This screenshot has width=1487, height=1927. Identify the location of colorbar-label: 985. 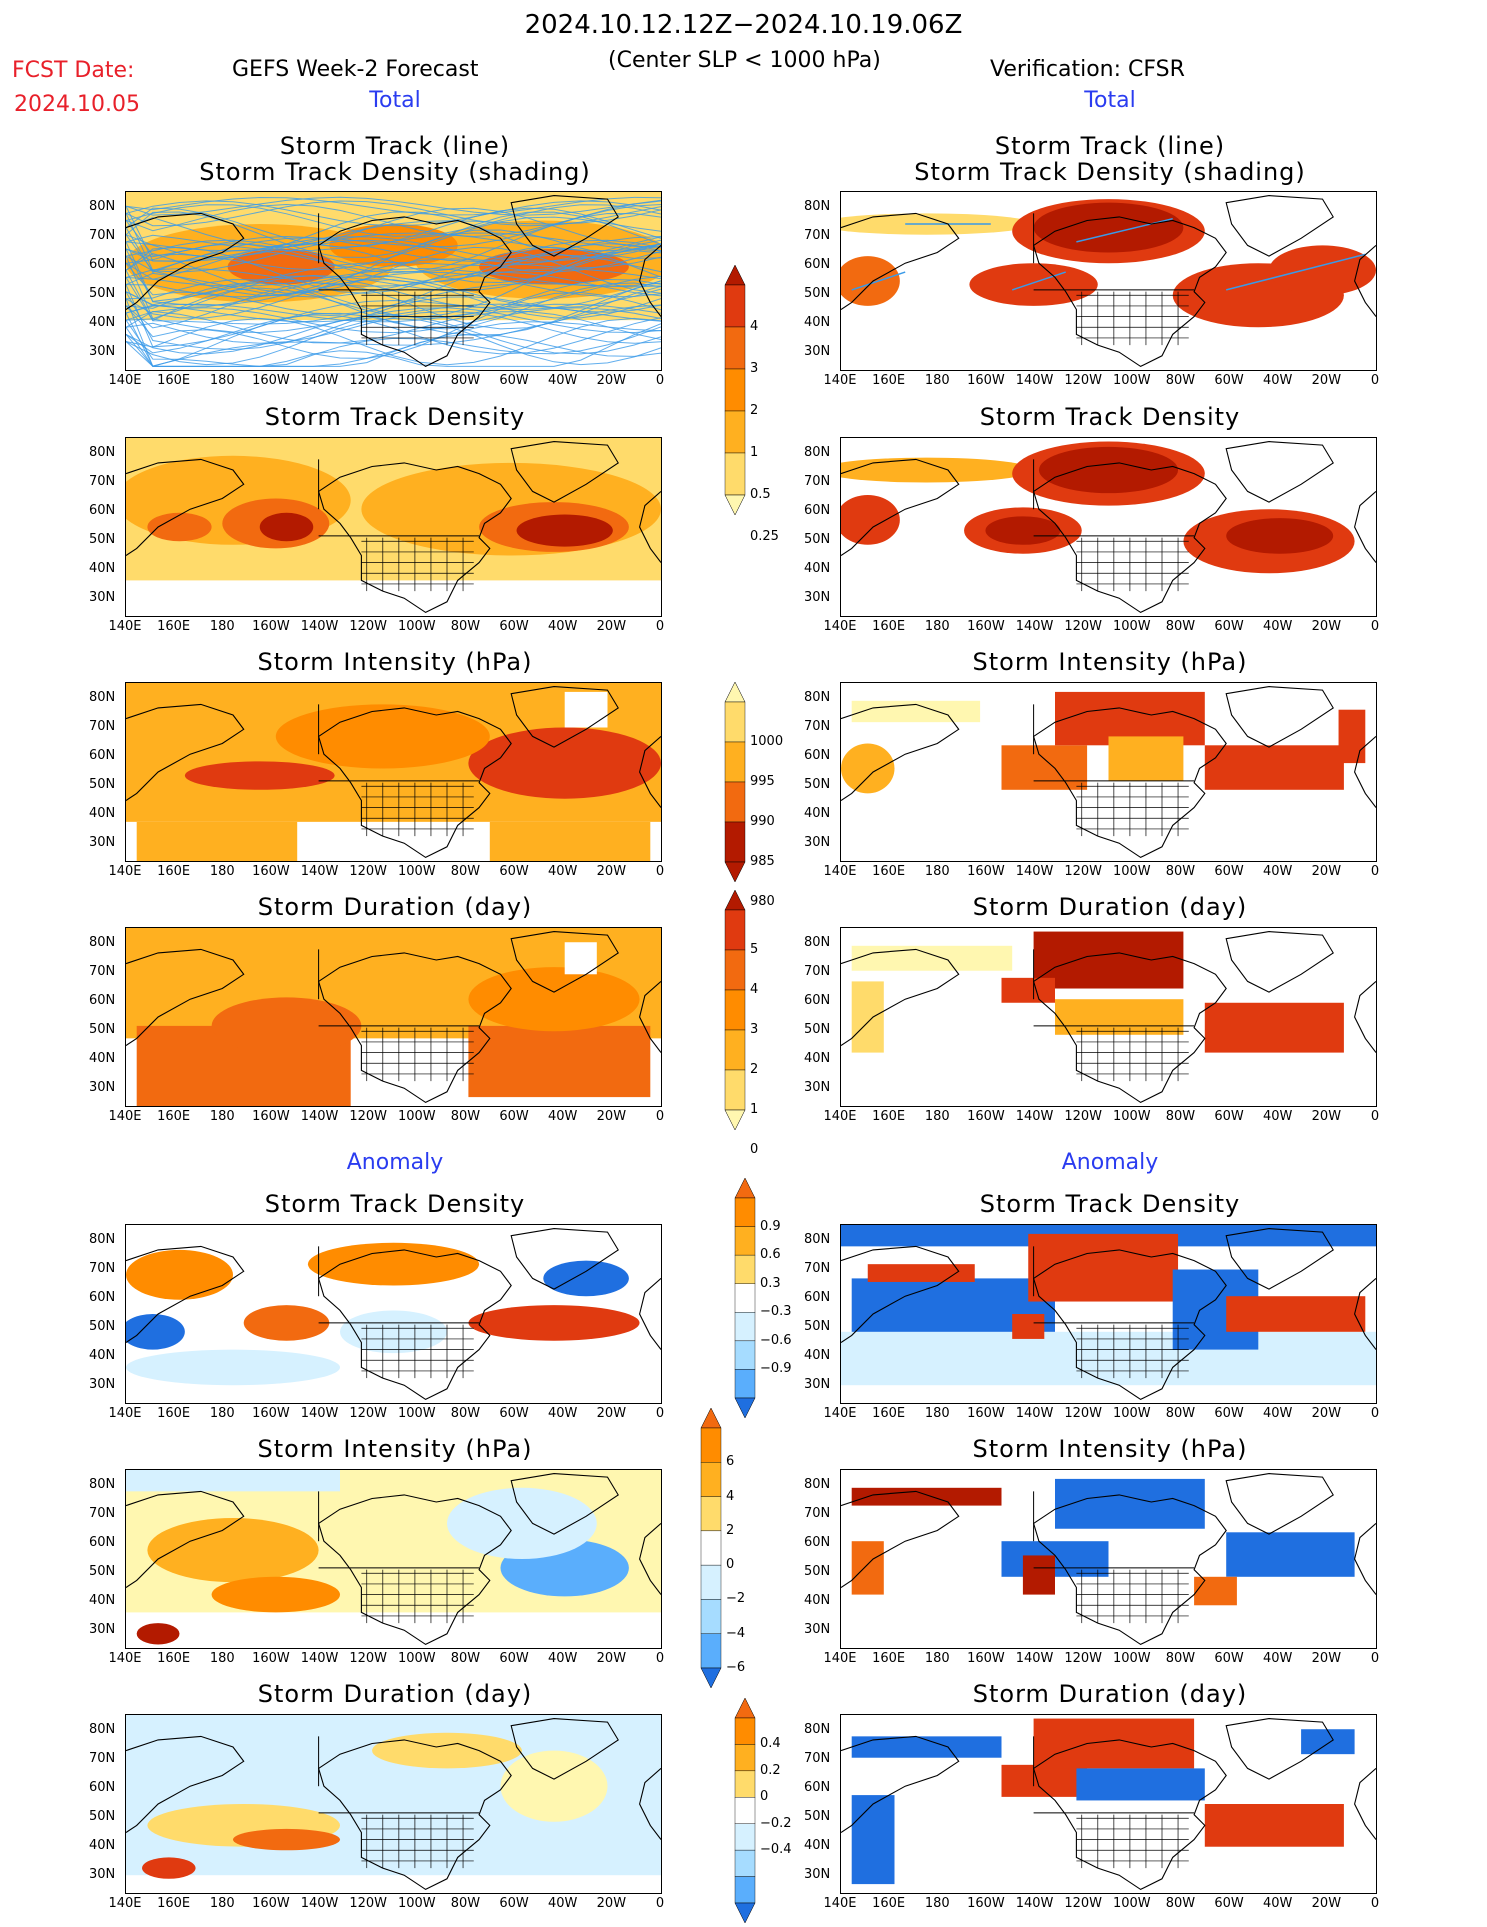
(762, 861).